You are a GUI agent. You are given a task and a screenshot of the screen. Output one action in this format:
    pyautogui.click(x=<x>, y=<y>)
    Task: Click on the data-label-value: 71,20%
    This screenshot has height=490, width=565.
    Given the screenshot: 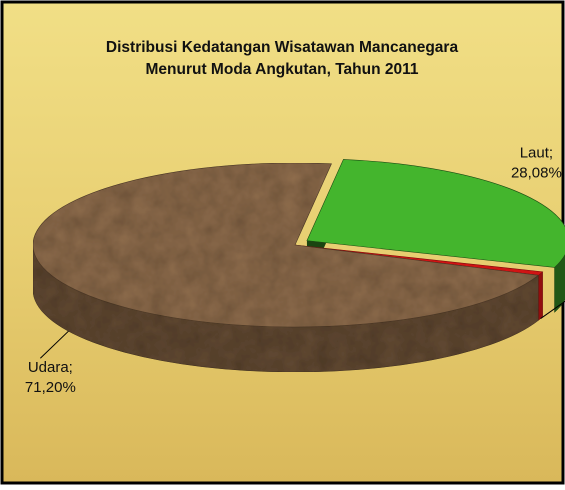 What is the action you would take?
    pyautogui.click(x=50, y=387)
    